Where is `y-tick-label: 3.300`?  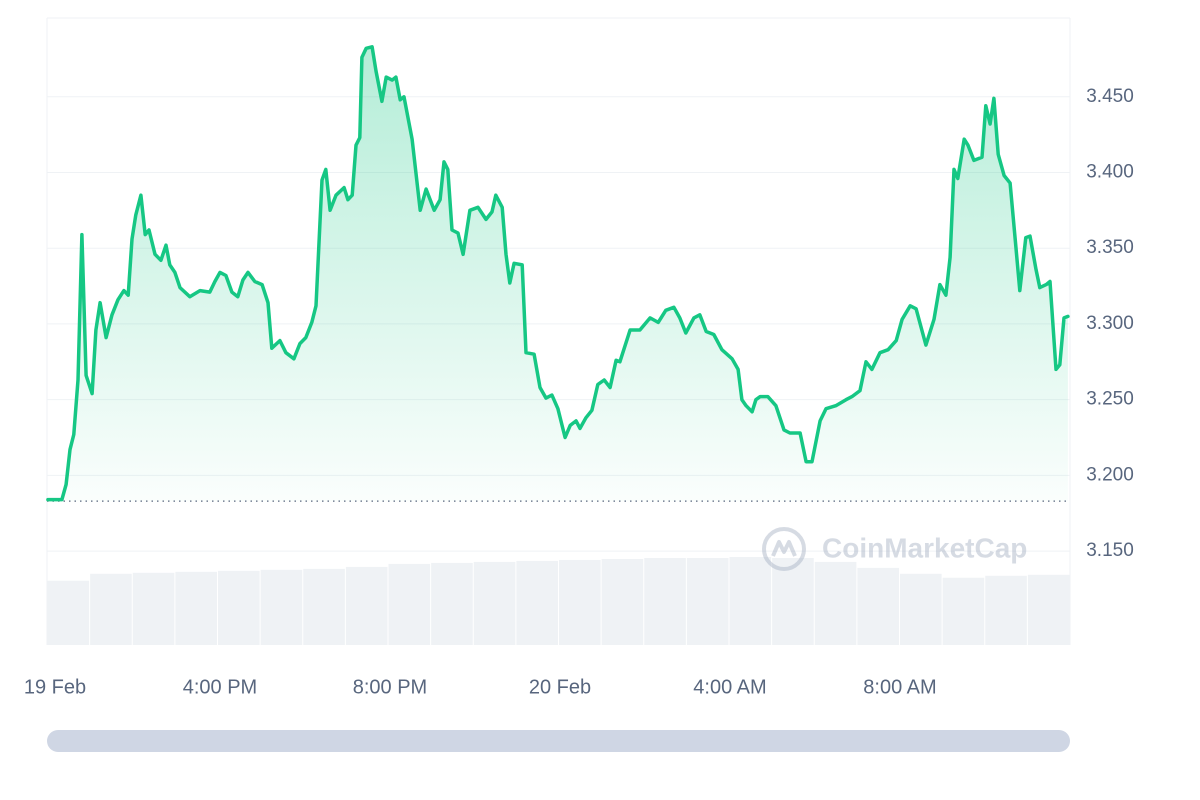 y-tick-label: 3.300 is located at coordinates (1110, 323).